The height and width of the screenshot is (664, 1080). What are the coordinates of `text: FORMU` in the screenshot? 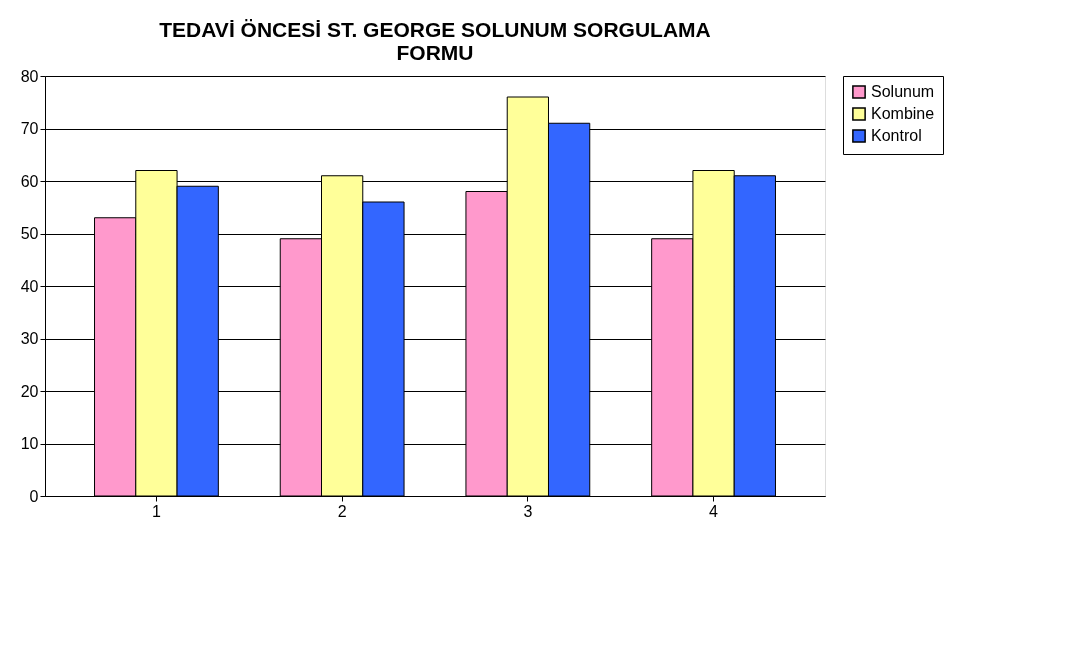 It's located at (435, 52).